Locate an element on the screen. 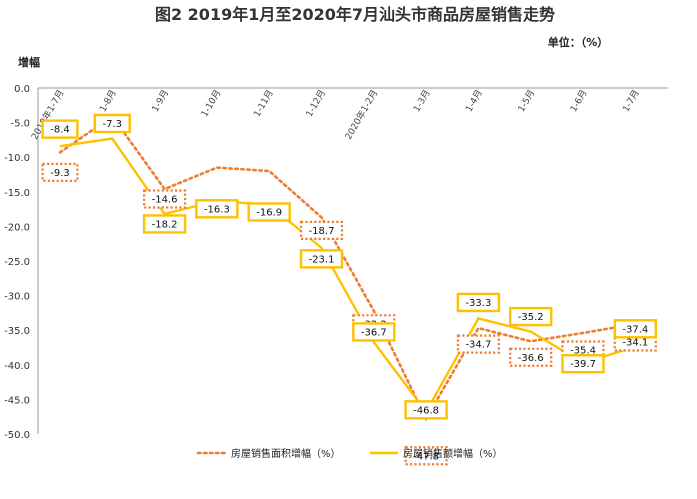 This screenshot has width=697, height=499. sales-data-label: -7.3 is located at coordinates (113, 124).